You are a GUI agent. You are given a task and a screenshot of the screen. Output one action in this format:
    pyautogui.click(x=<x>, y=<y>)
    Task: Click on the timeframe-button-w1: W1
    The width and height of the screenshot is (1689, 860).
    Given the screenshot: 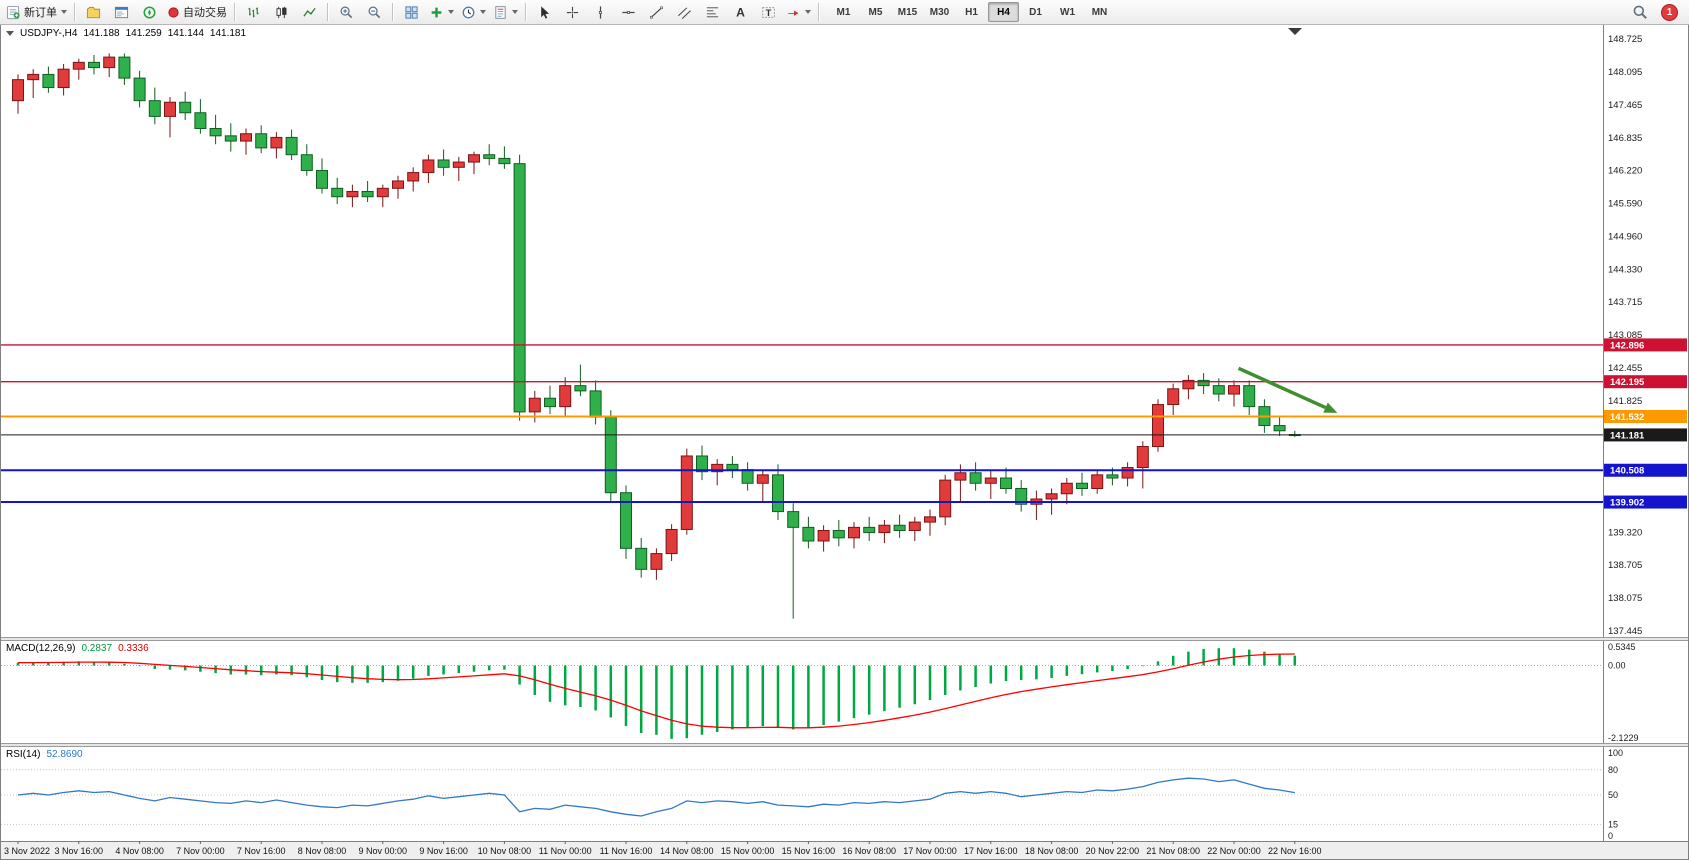 What is the action you would take?
    pyautogui.click(x=1067, y=12)
    